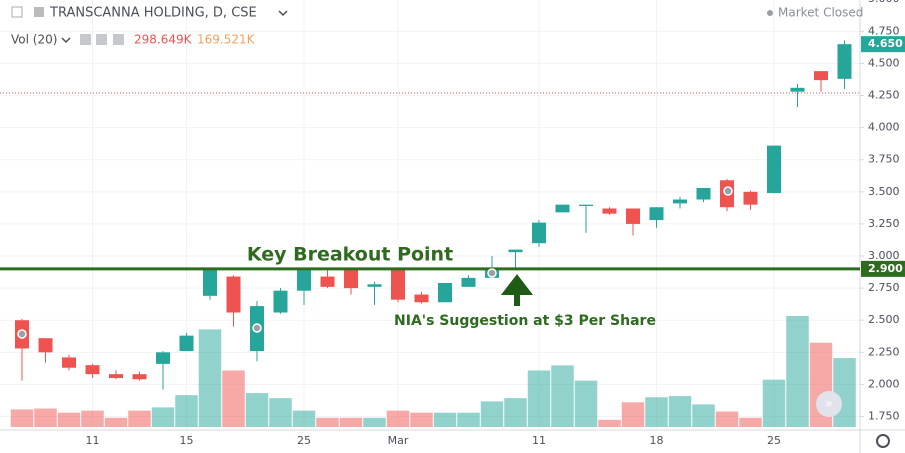 Image resolution: width=905 pixels, height=453 pixels. I want to click on icon, so click(39, 12).